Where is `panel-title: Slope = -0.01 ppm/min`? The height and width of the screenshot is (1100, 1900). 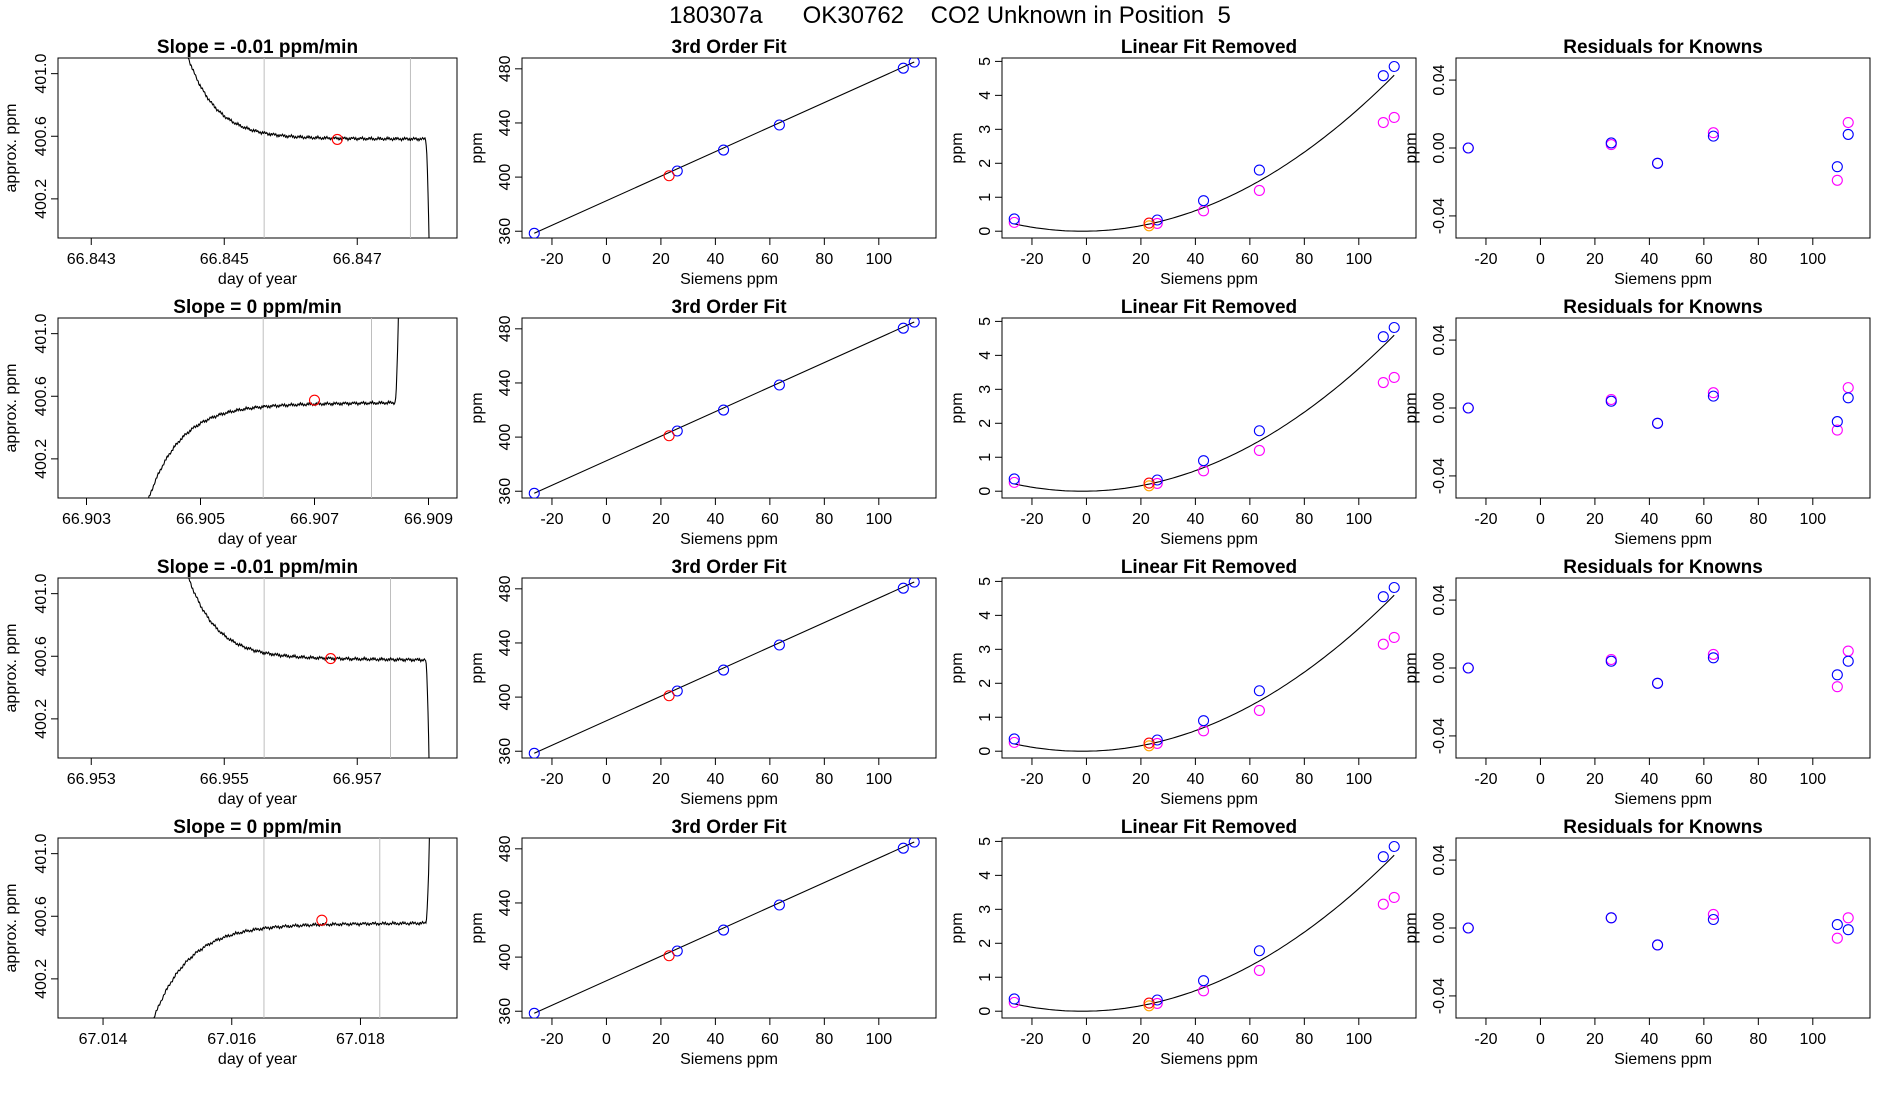
panel-title: Slope = -0.01 ppm/min is located at coordinates (257, 567).